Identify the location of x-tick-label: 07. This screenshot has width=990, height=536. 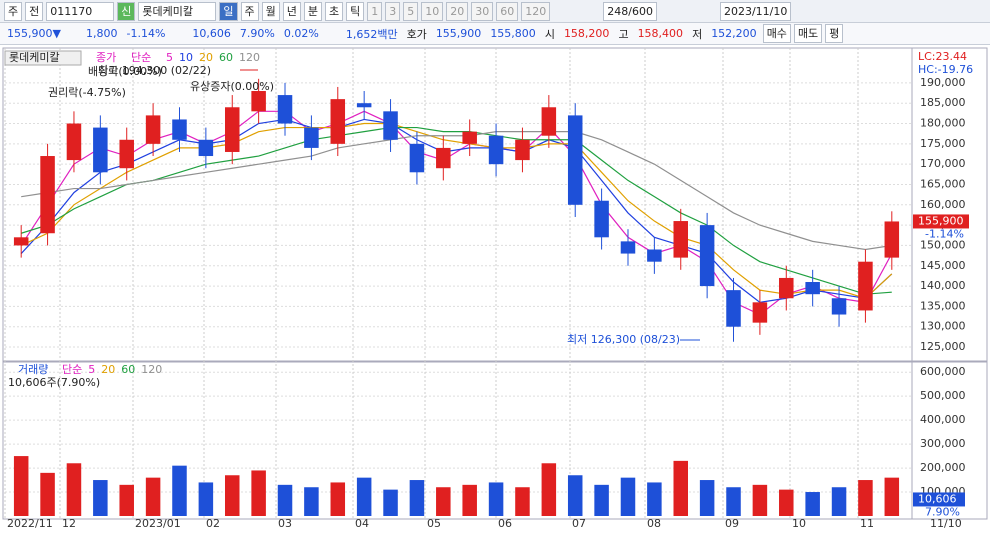
(579, 523).